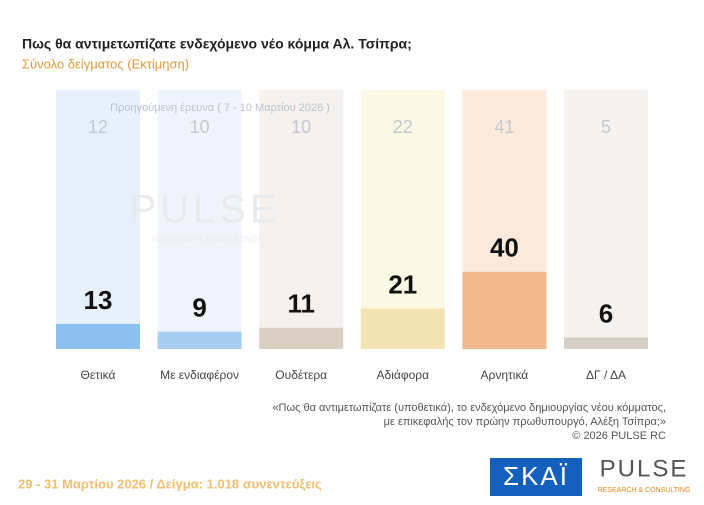 This screenshot has height=505, width=704. Describe the element at coordinates (606, 375) in the screenshot. I see `x-tick-label: ΔΓ / ΔΑ` at that location.